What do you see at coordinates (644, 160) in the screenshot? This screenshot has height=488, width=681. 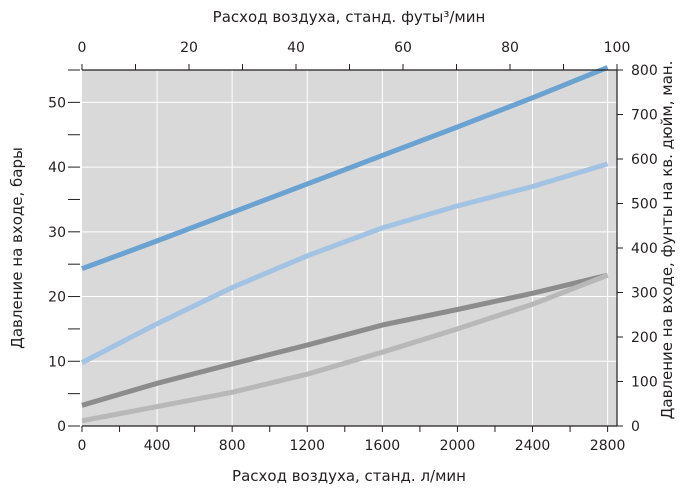 I see `y-right-tick-label: 600` at bounding box center [644, 160].